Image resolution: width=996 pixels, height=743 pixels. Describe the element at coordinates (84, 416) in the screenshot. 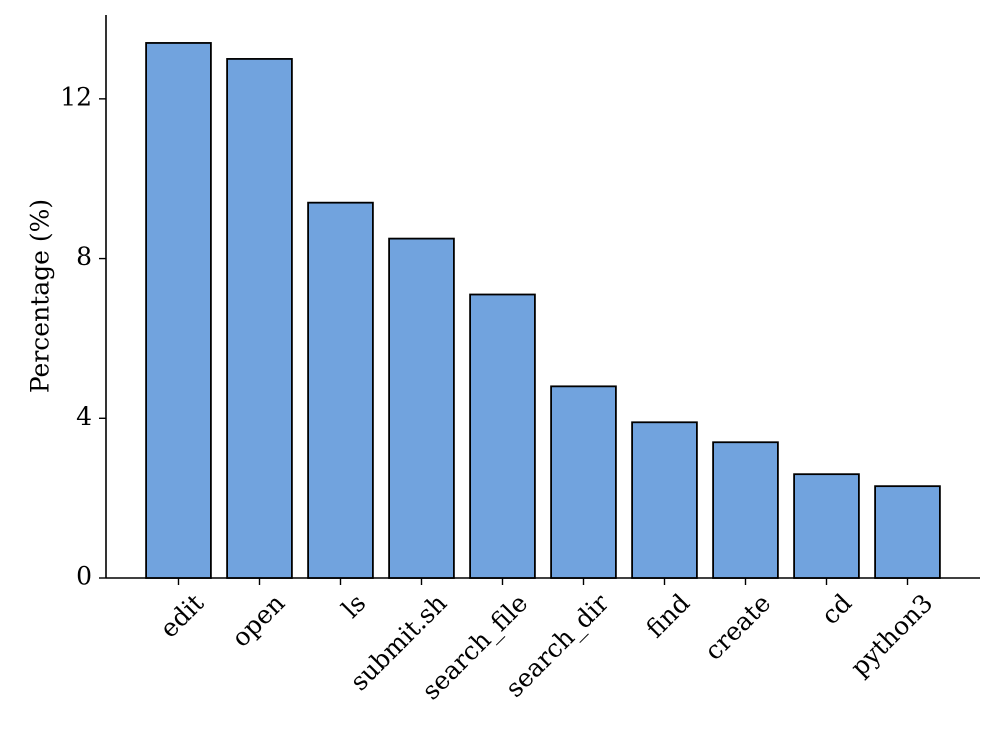

I see `y-tick-label: 4` at that location.